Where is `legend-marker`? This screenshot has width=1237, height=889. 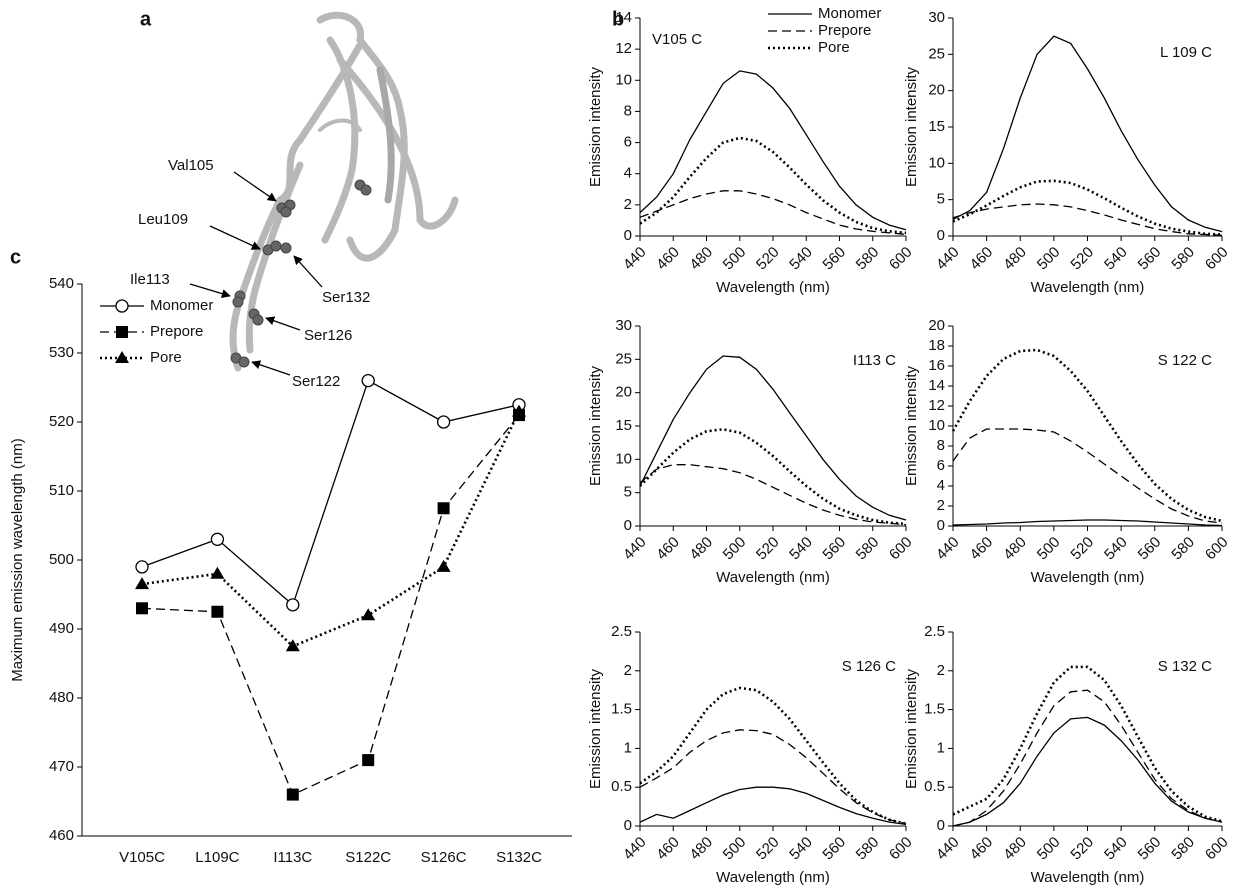 legend-marker is located at coordinates (122, 357).